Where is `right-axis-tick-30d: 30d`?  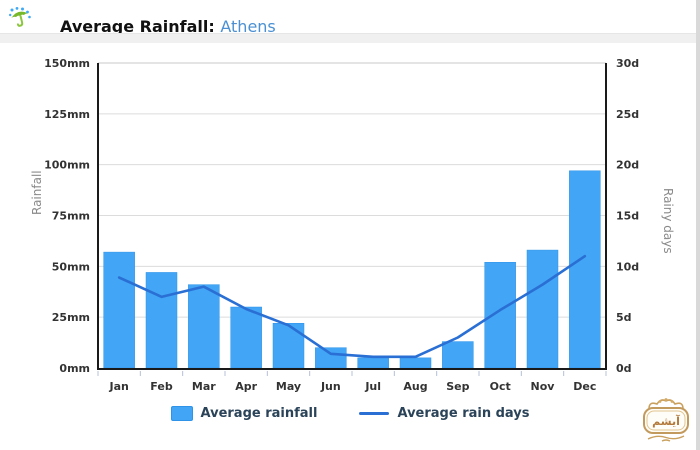 right-axis-tick-30d: 30d is located at coordinates (627, 63).